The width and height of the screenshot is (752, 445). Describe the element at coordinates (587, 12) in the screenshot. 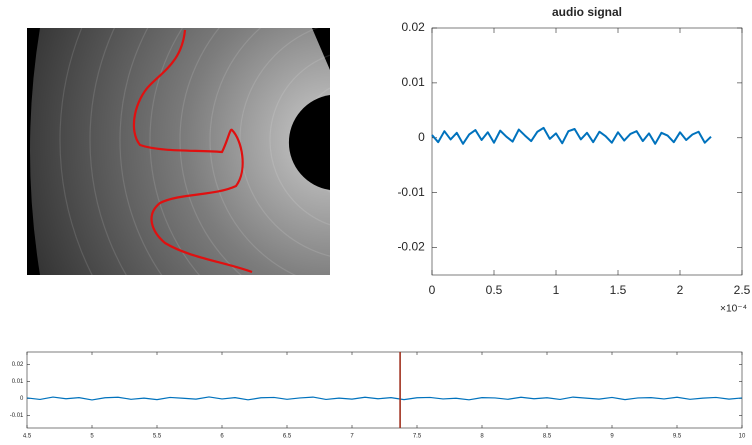

I see `chart-title: audio signal` at that location.